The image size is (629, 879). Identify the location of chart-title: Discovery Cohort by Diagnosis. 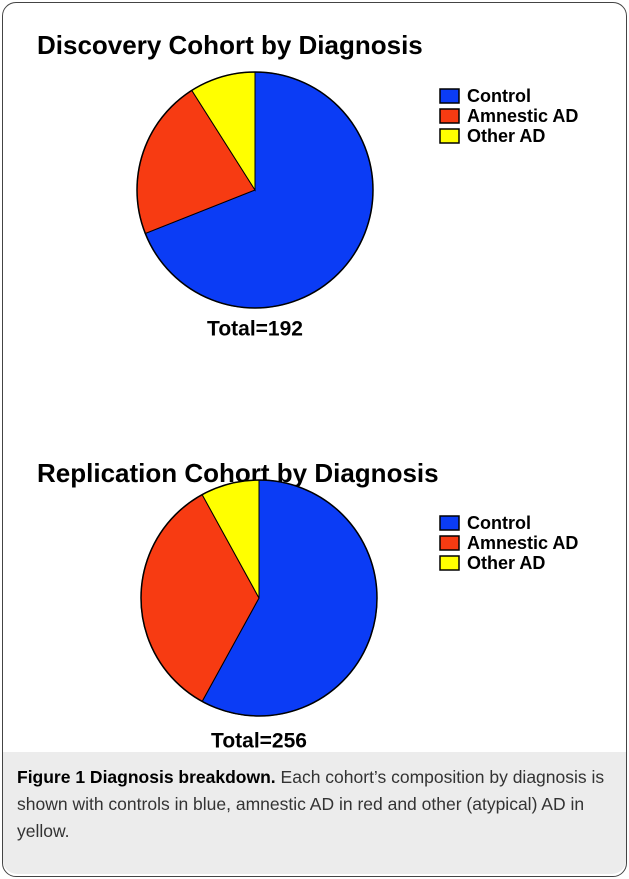
(230, 45).